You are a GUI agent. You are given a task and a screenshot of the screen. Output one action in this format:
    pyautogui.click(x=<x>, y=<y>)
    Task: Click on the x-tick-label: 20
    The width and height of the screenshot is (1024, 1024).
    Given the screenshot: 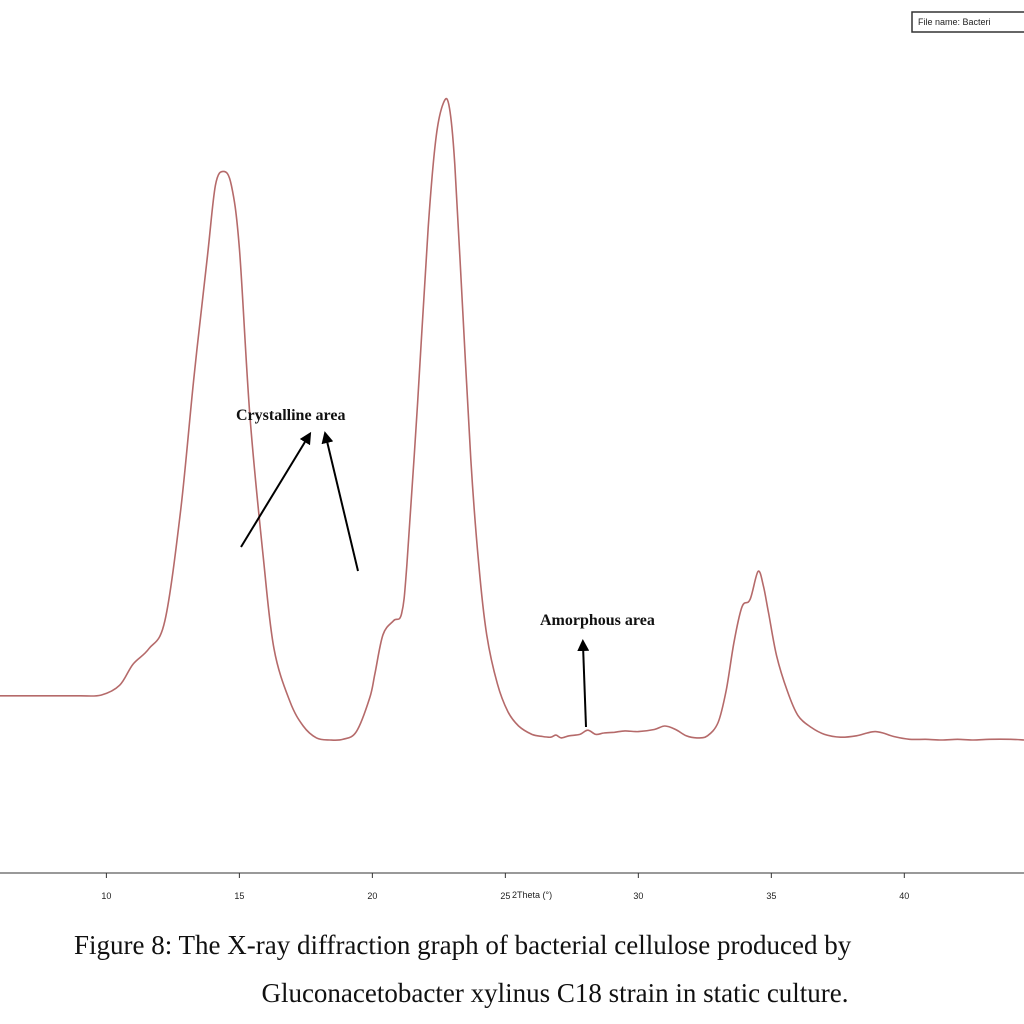 What is the action you would take?
    pyautogui.click(x=372, y=896)
    